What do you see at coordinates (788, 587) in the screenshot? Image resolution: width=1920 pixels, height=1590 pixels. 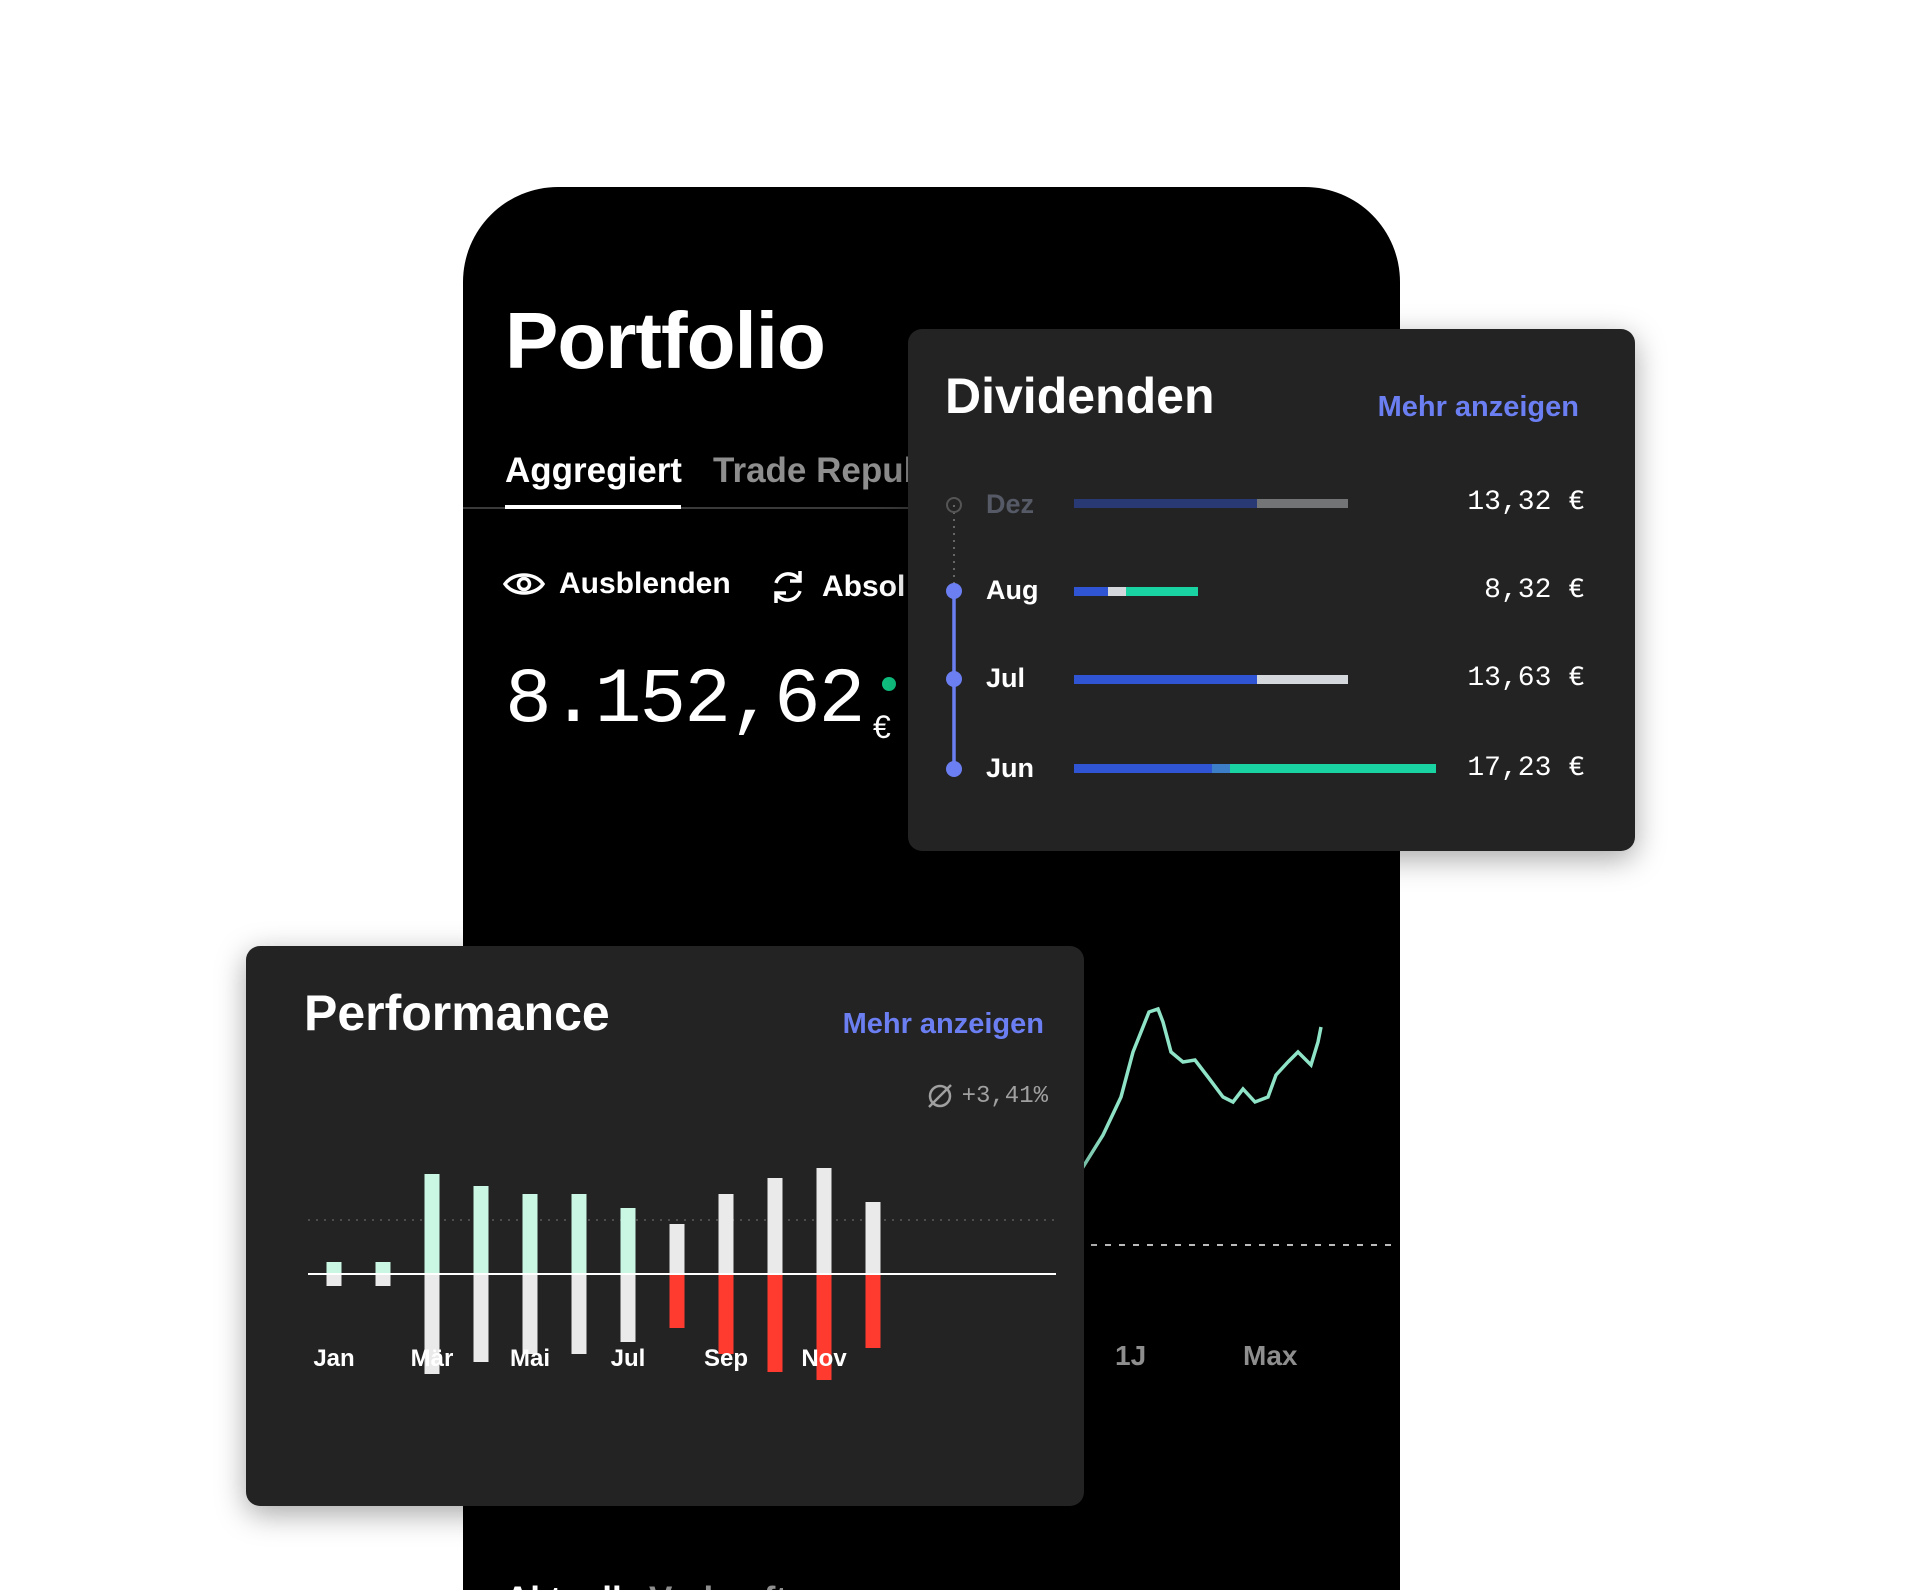 I see `refresh-icon` at bounding box center [788, 587].